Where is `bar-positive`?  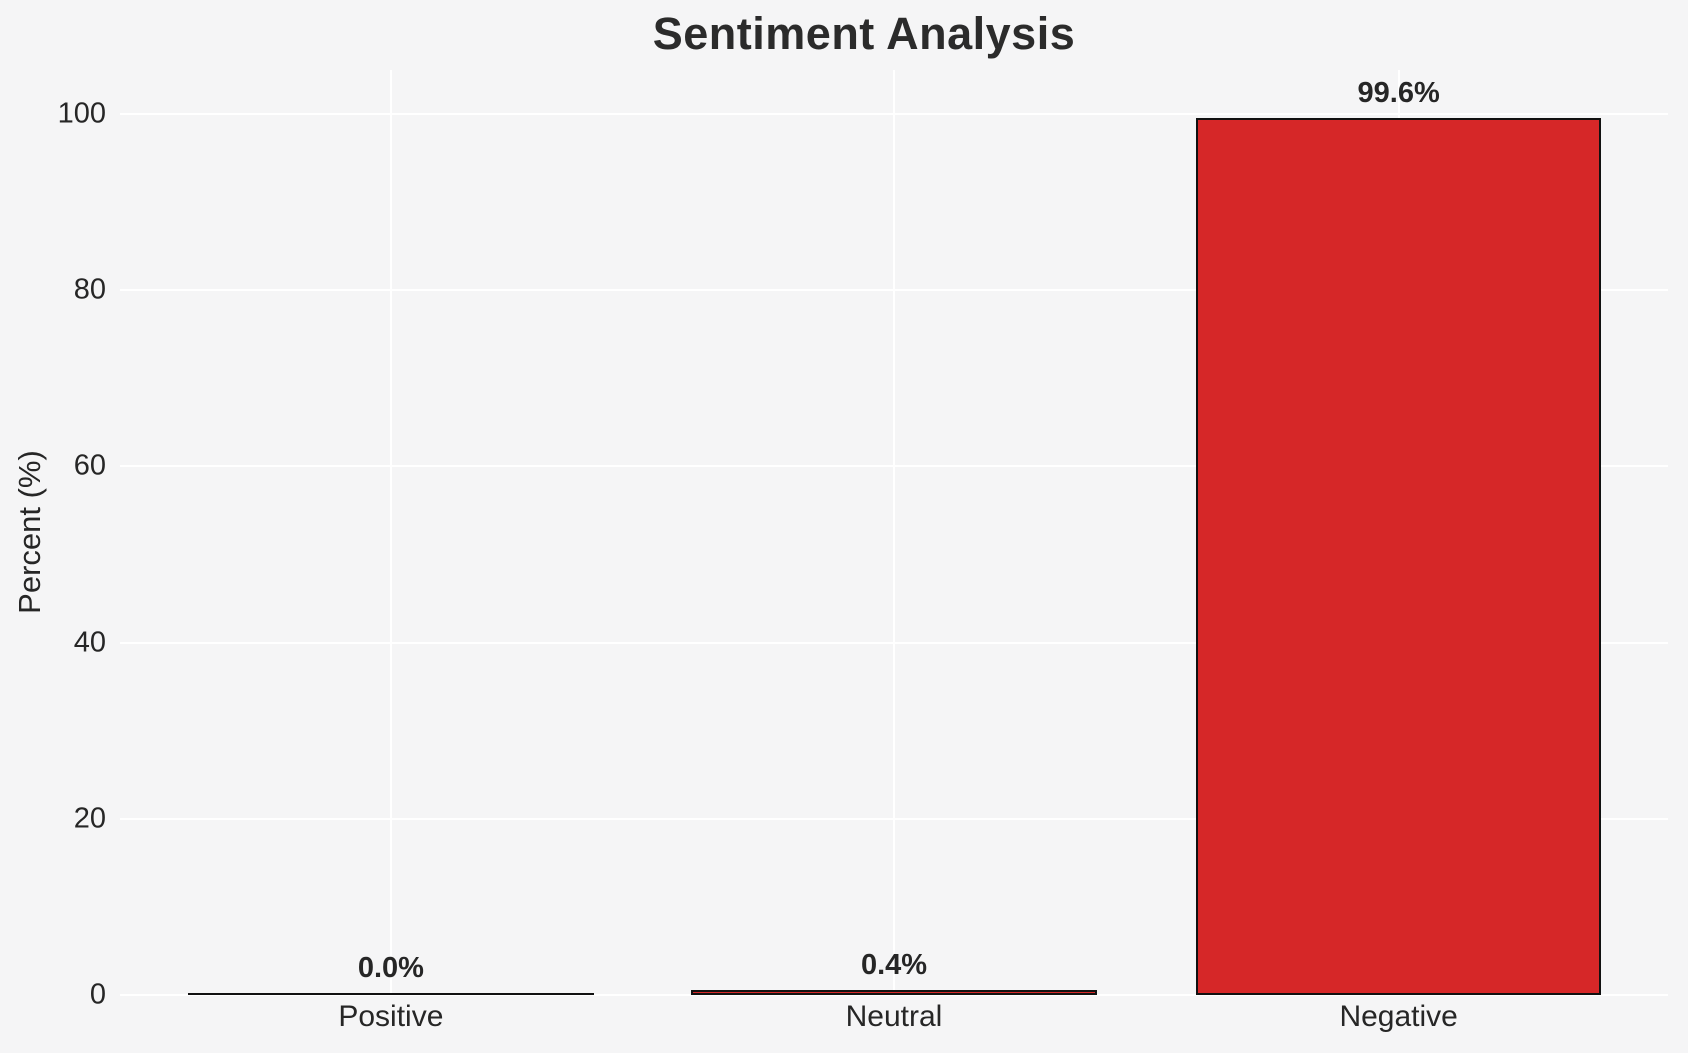 bar-positive is located at coordinates (391, 994).